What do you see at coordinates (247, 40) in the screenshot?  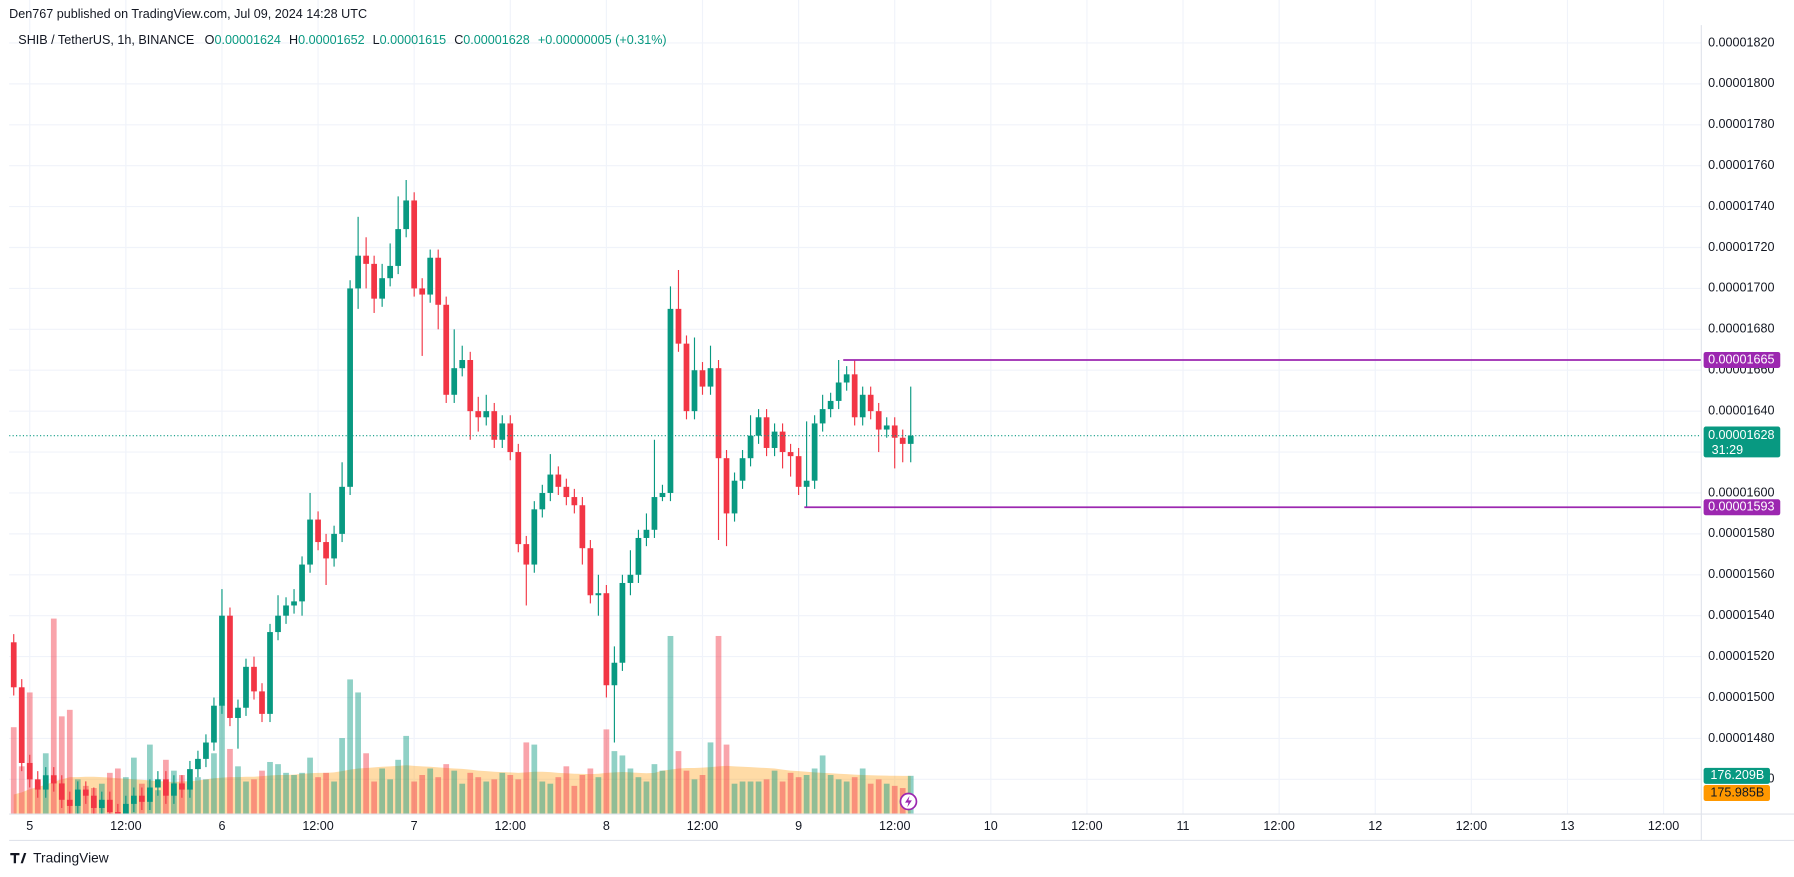 I see `o-value: 0.00001624` at bounding box center [247, 40].